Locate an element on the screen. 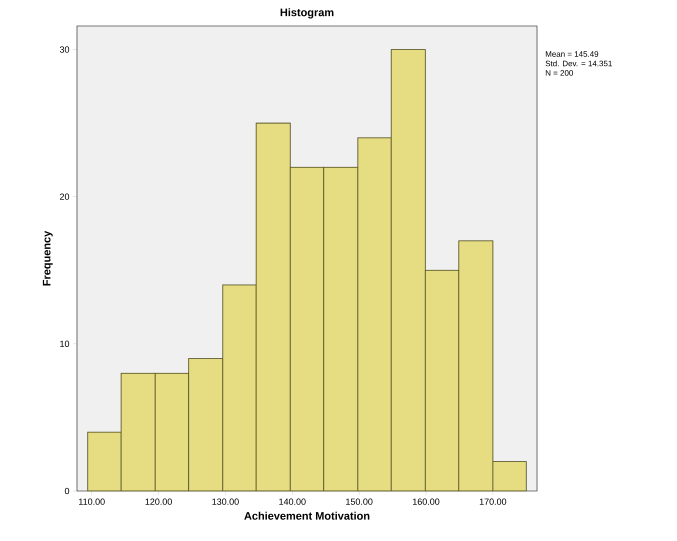  chart-title: Histogram is located at coordinates (307, 13).